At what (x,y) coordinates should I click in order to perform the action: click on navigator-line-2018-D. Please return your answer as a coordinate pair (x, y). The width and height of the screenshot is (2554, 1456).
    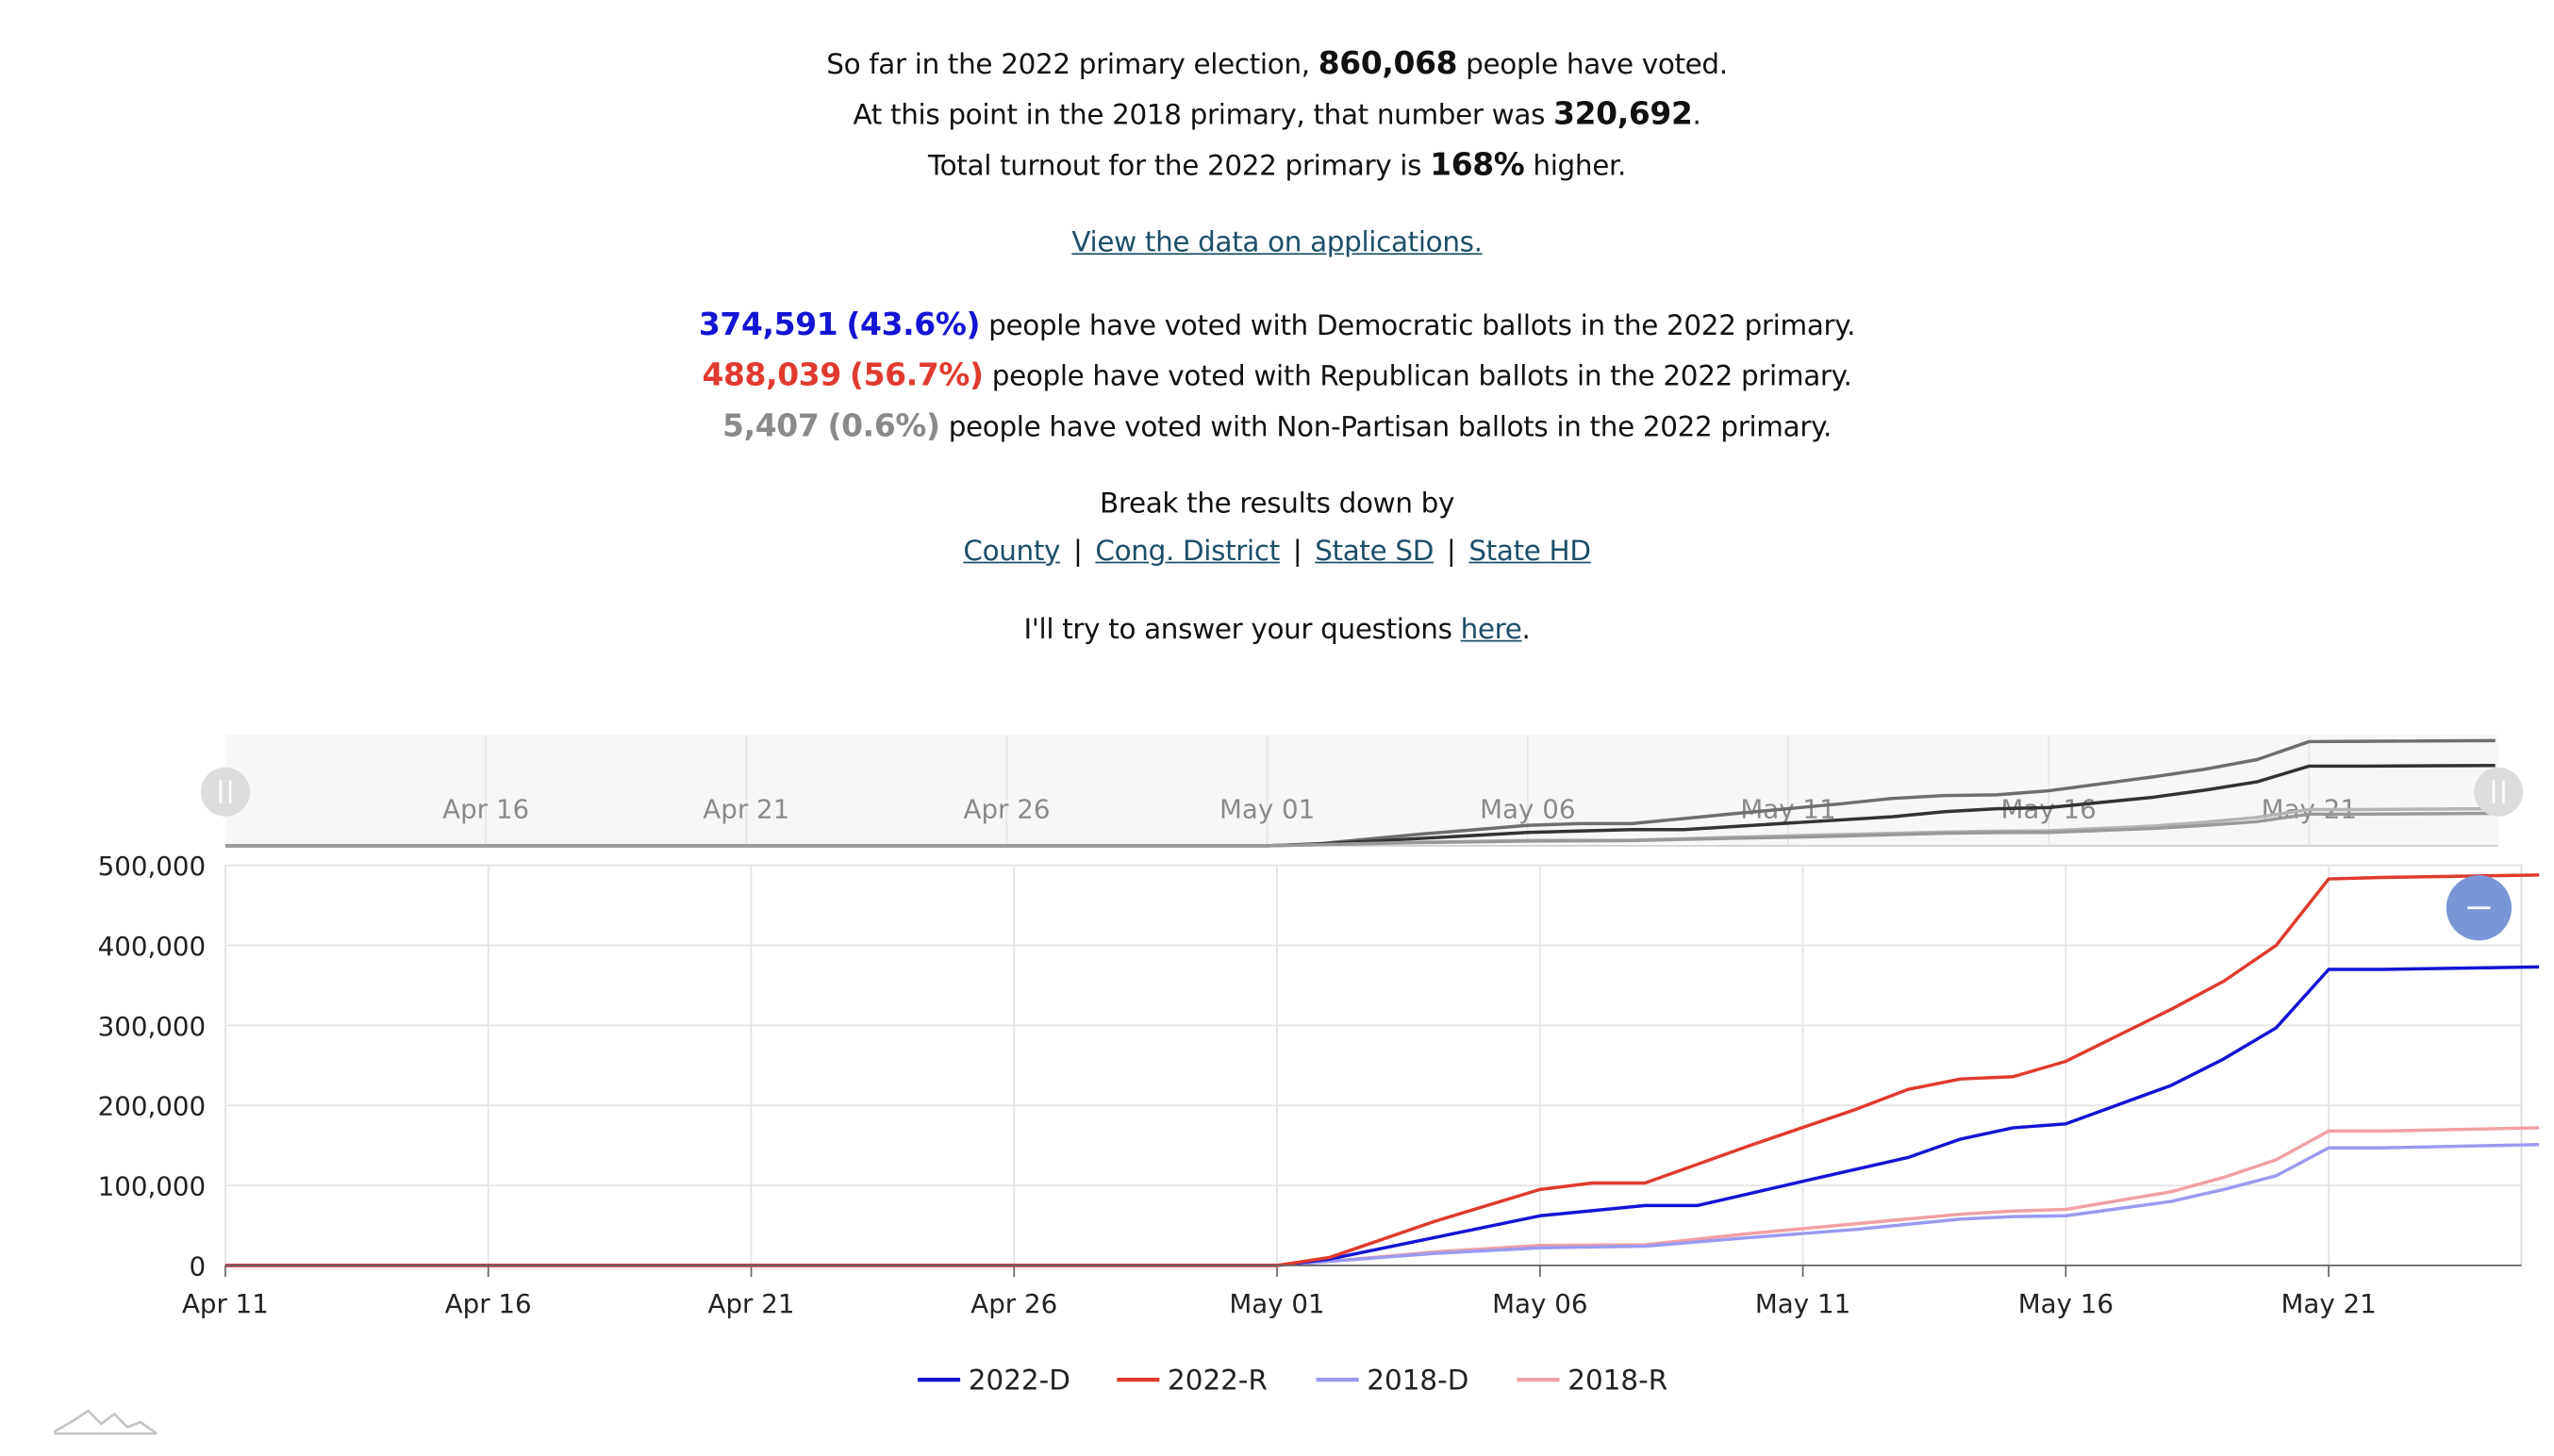
    Looking at the image, I should click on (1360, 829).